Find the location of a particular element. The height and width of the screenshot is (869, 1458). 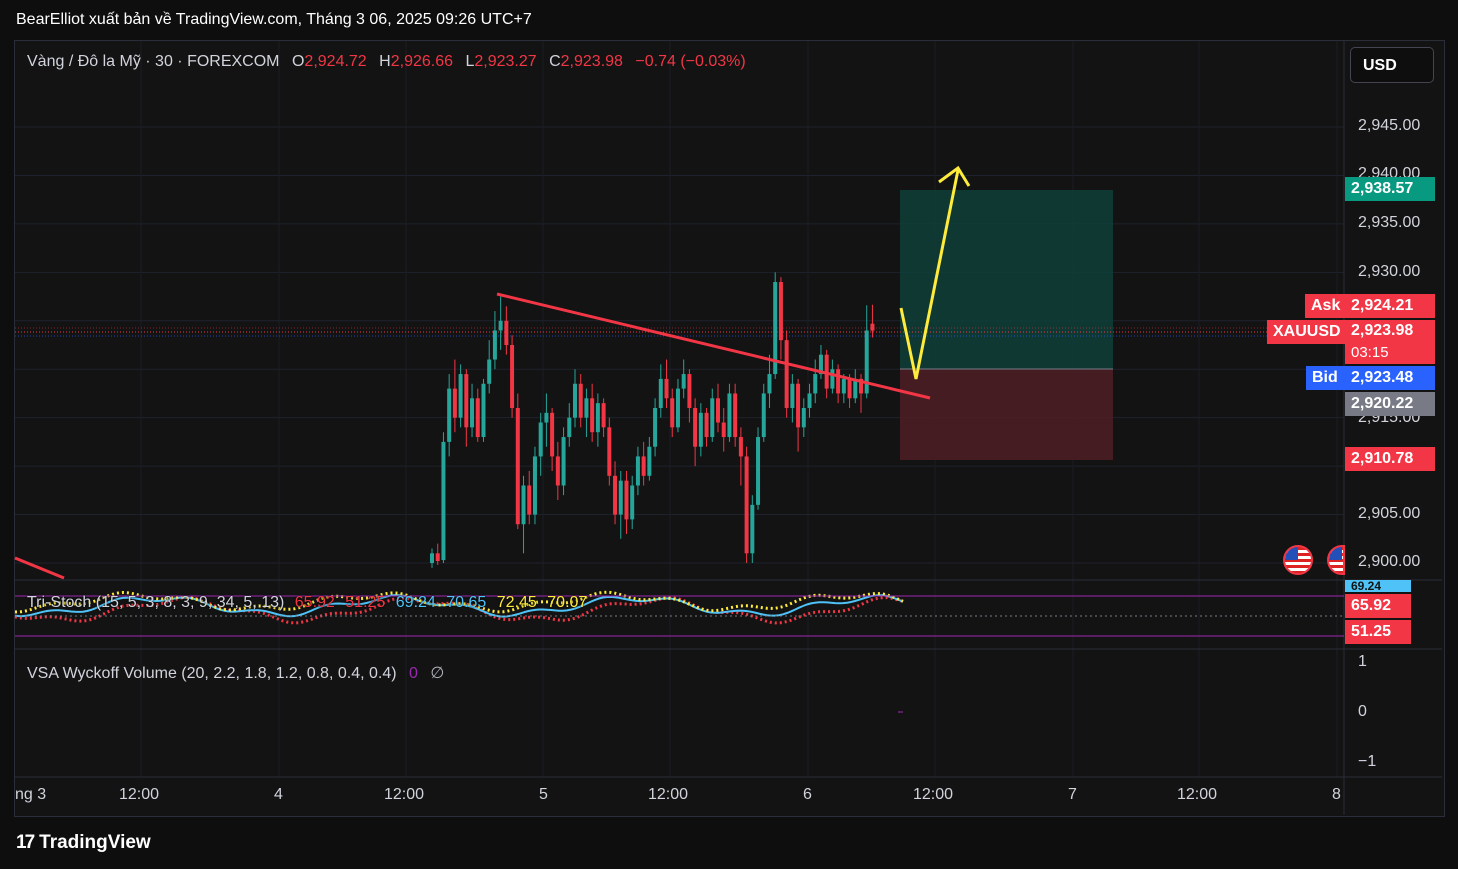

open-value: 2,924.72 is located at coordinates (335, 61).